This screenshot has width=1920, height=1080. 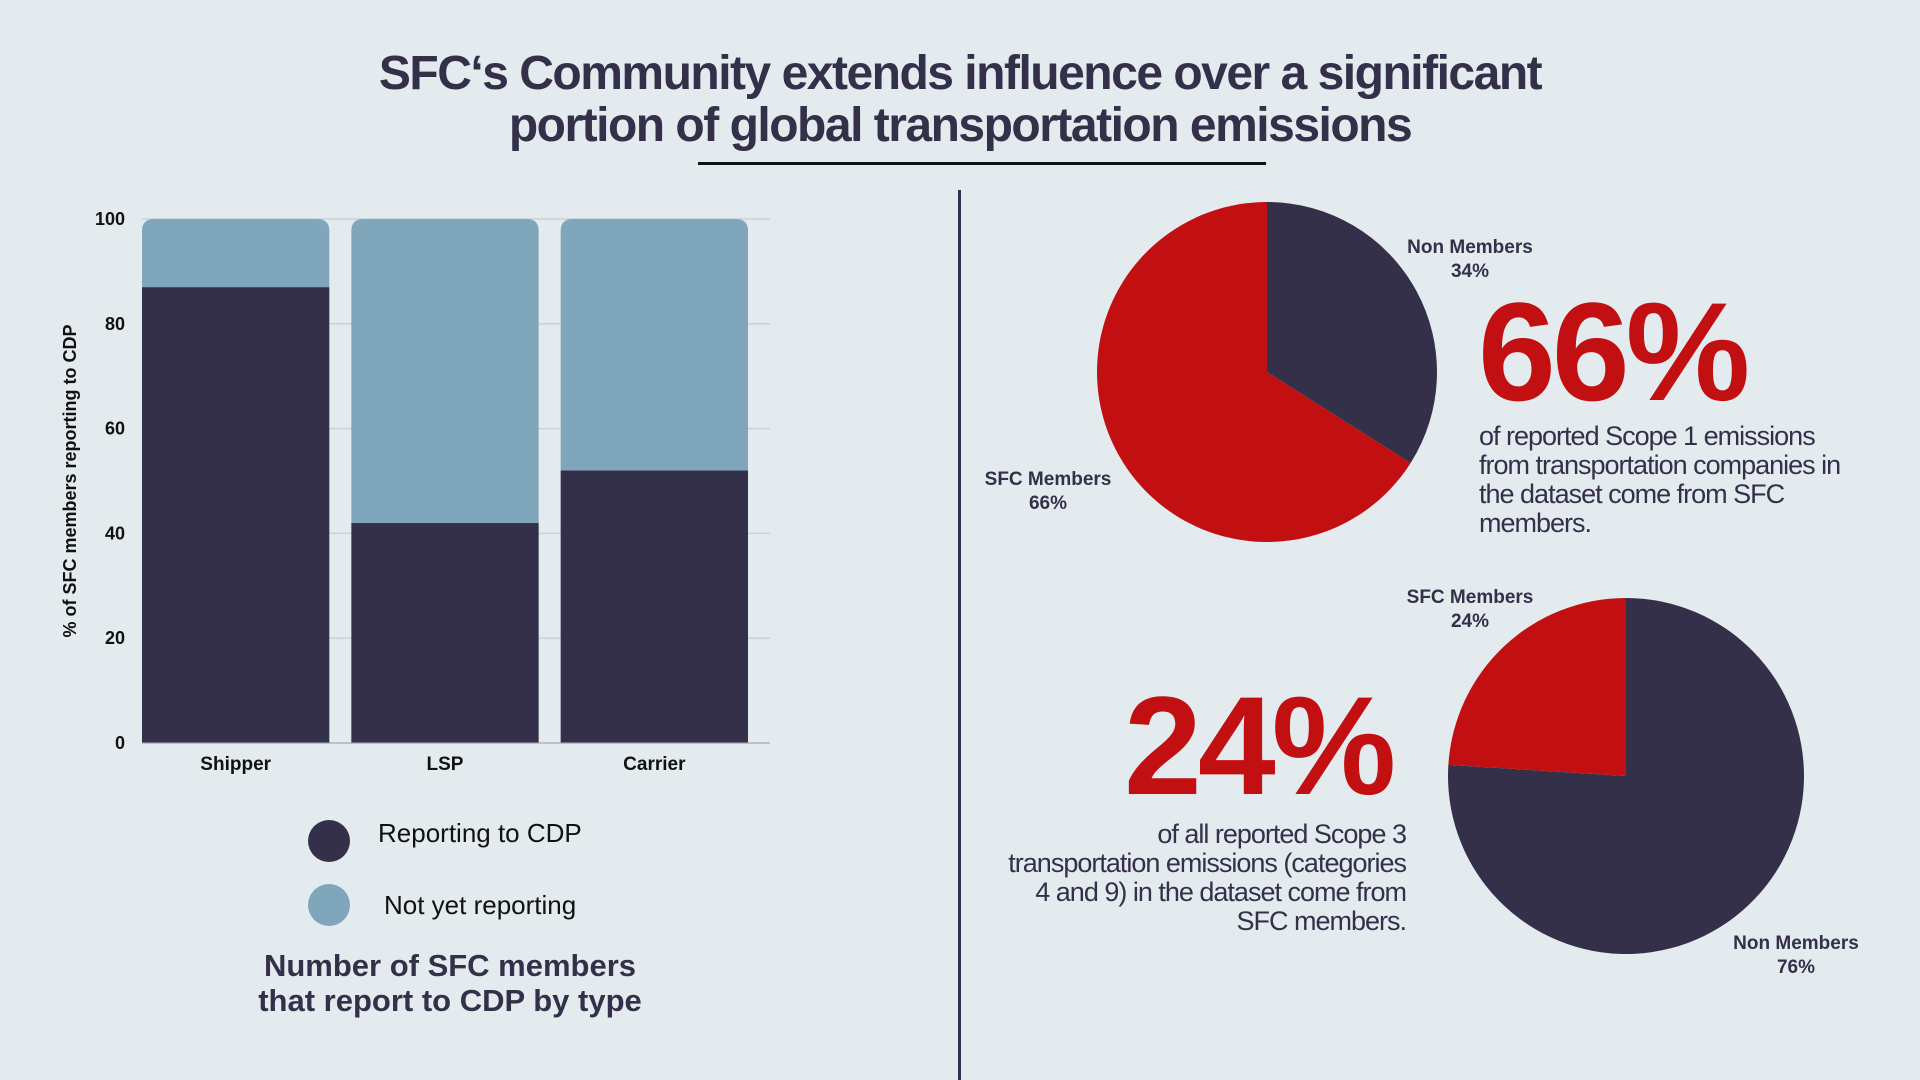 What do you see at coordinates (1282, 834) in the screenshot?
I see `scope3-line-1: of all reported Scope 3` at bounding box center [1282, 834].